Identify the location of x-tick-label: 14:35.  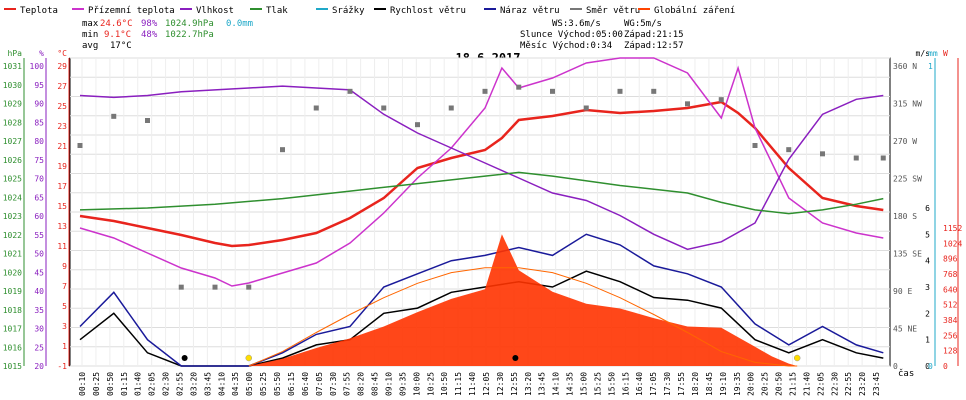
(570, 384).